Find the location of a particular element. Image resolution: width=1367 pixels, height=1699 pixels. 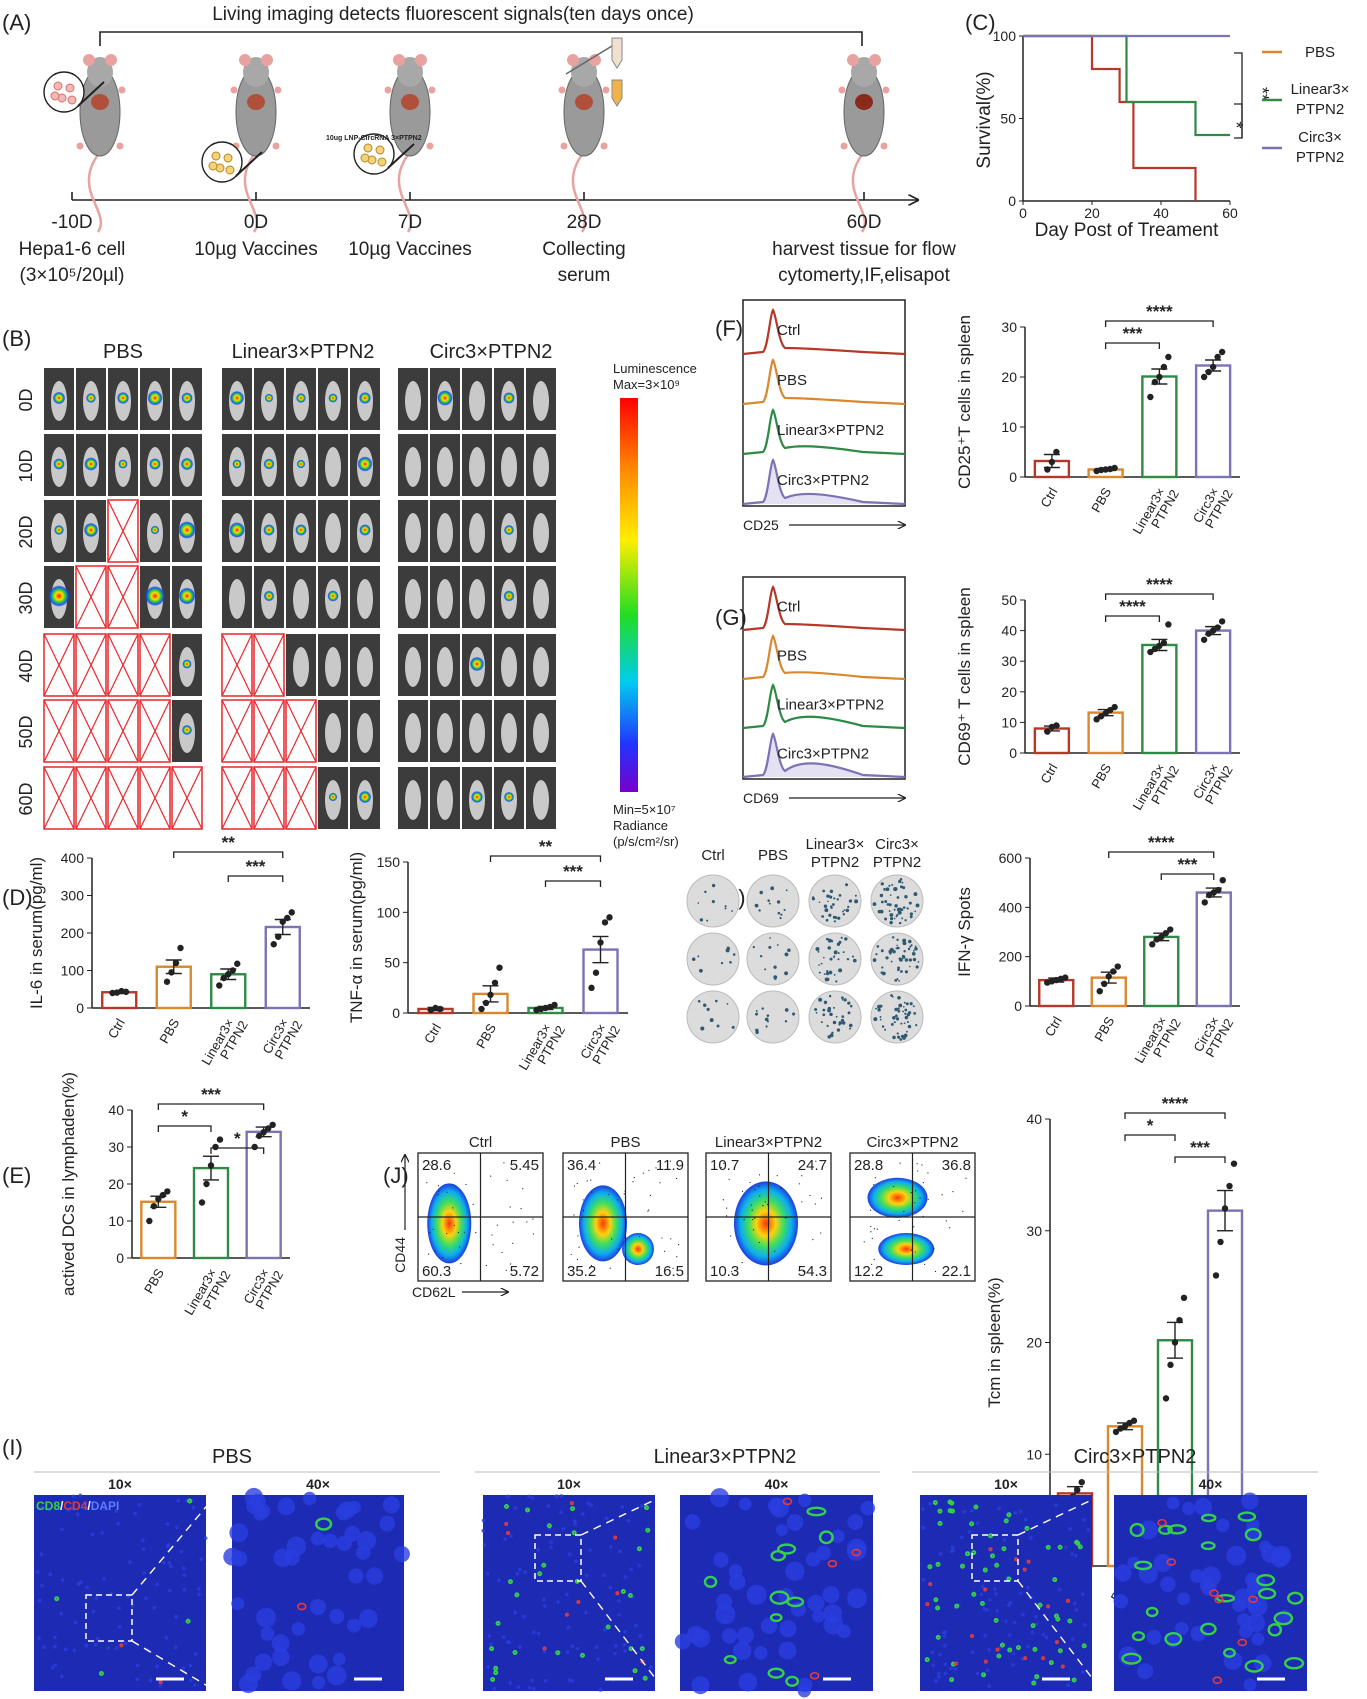

sig-bracket is located at coordinates (545, 858).